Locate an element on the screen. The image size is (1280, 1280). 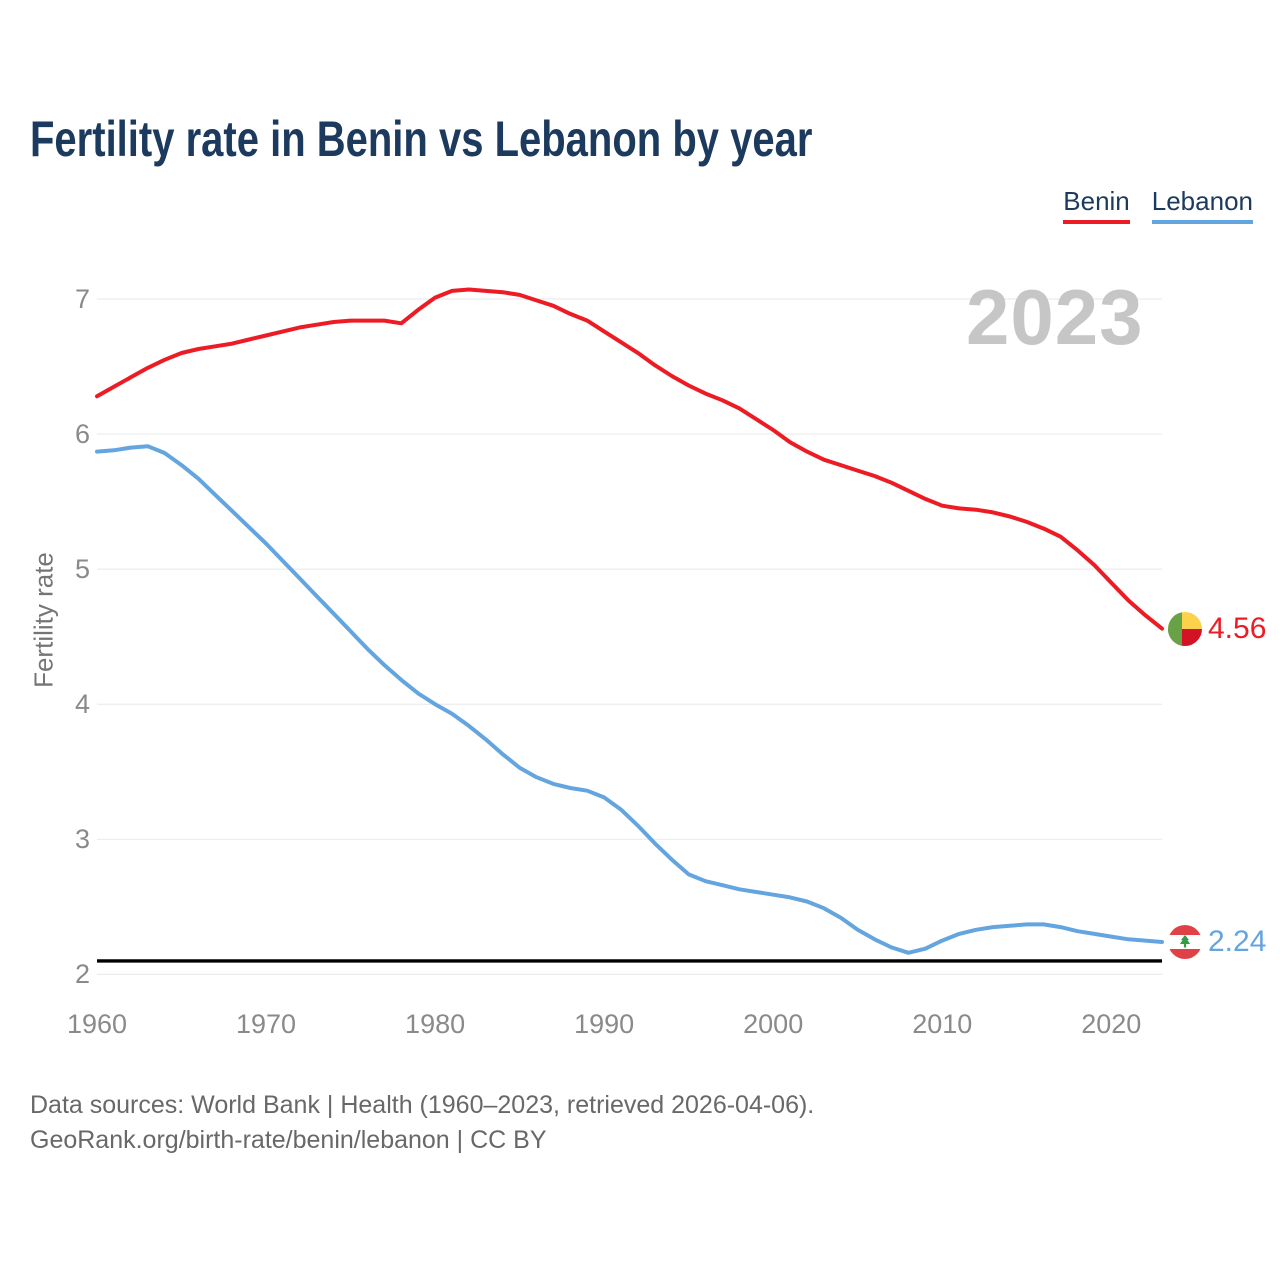
y-tick-label: 3 is located at coordinates (82, 839).